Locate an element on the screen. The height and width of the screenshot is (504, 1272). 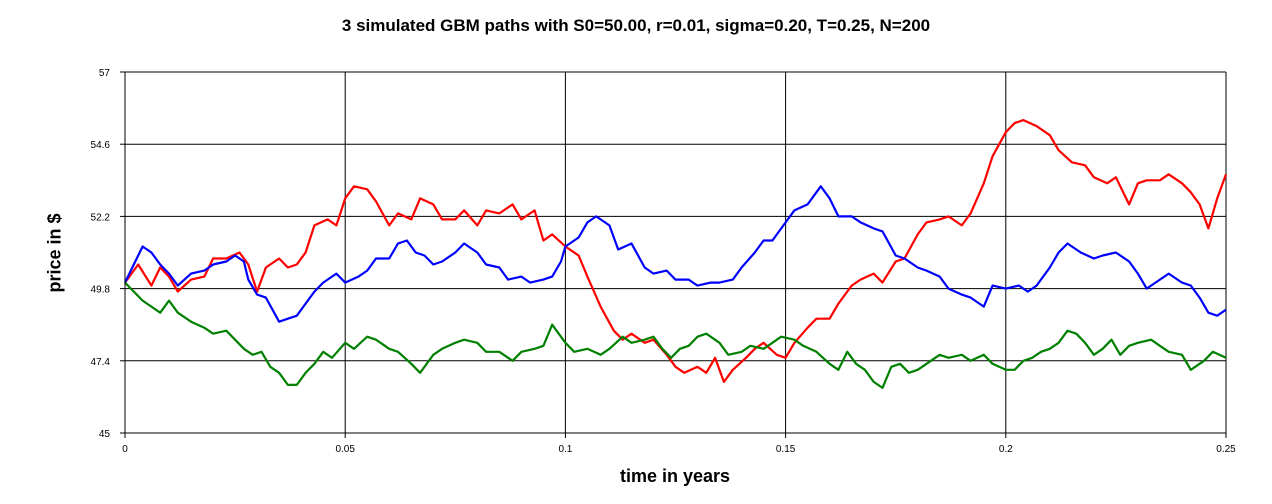
y-tick-label: 57 is located at coordinates (105, 73).